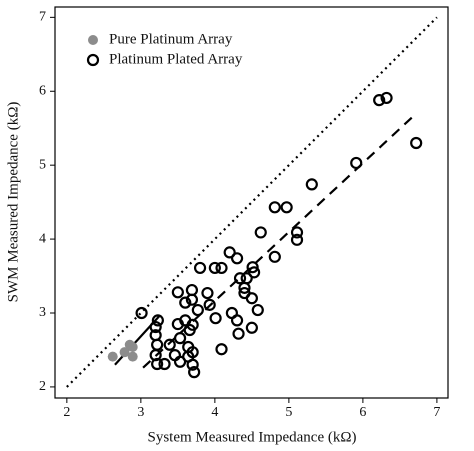  Describe the element at coordinates (288, 412) in the screenshot. I see `x-tick-label: 5` at that location.